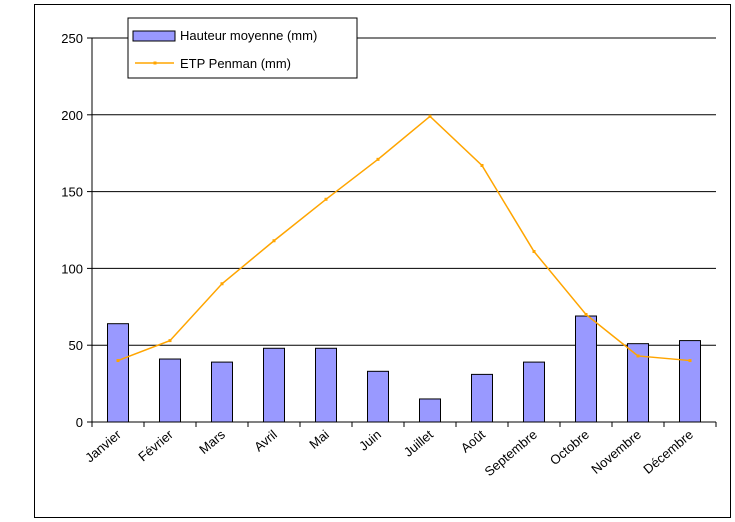  What do you see at coordinates (72, 38) in the screenshot?
I see `y-tick-label: 250` at bounding box center [72, 38].